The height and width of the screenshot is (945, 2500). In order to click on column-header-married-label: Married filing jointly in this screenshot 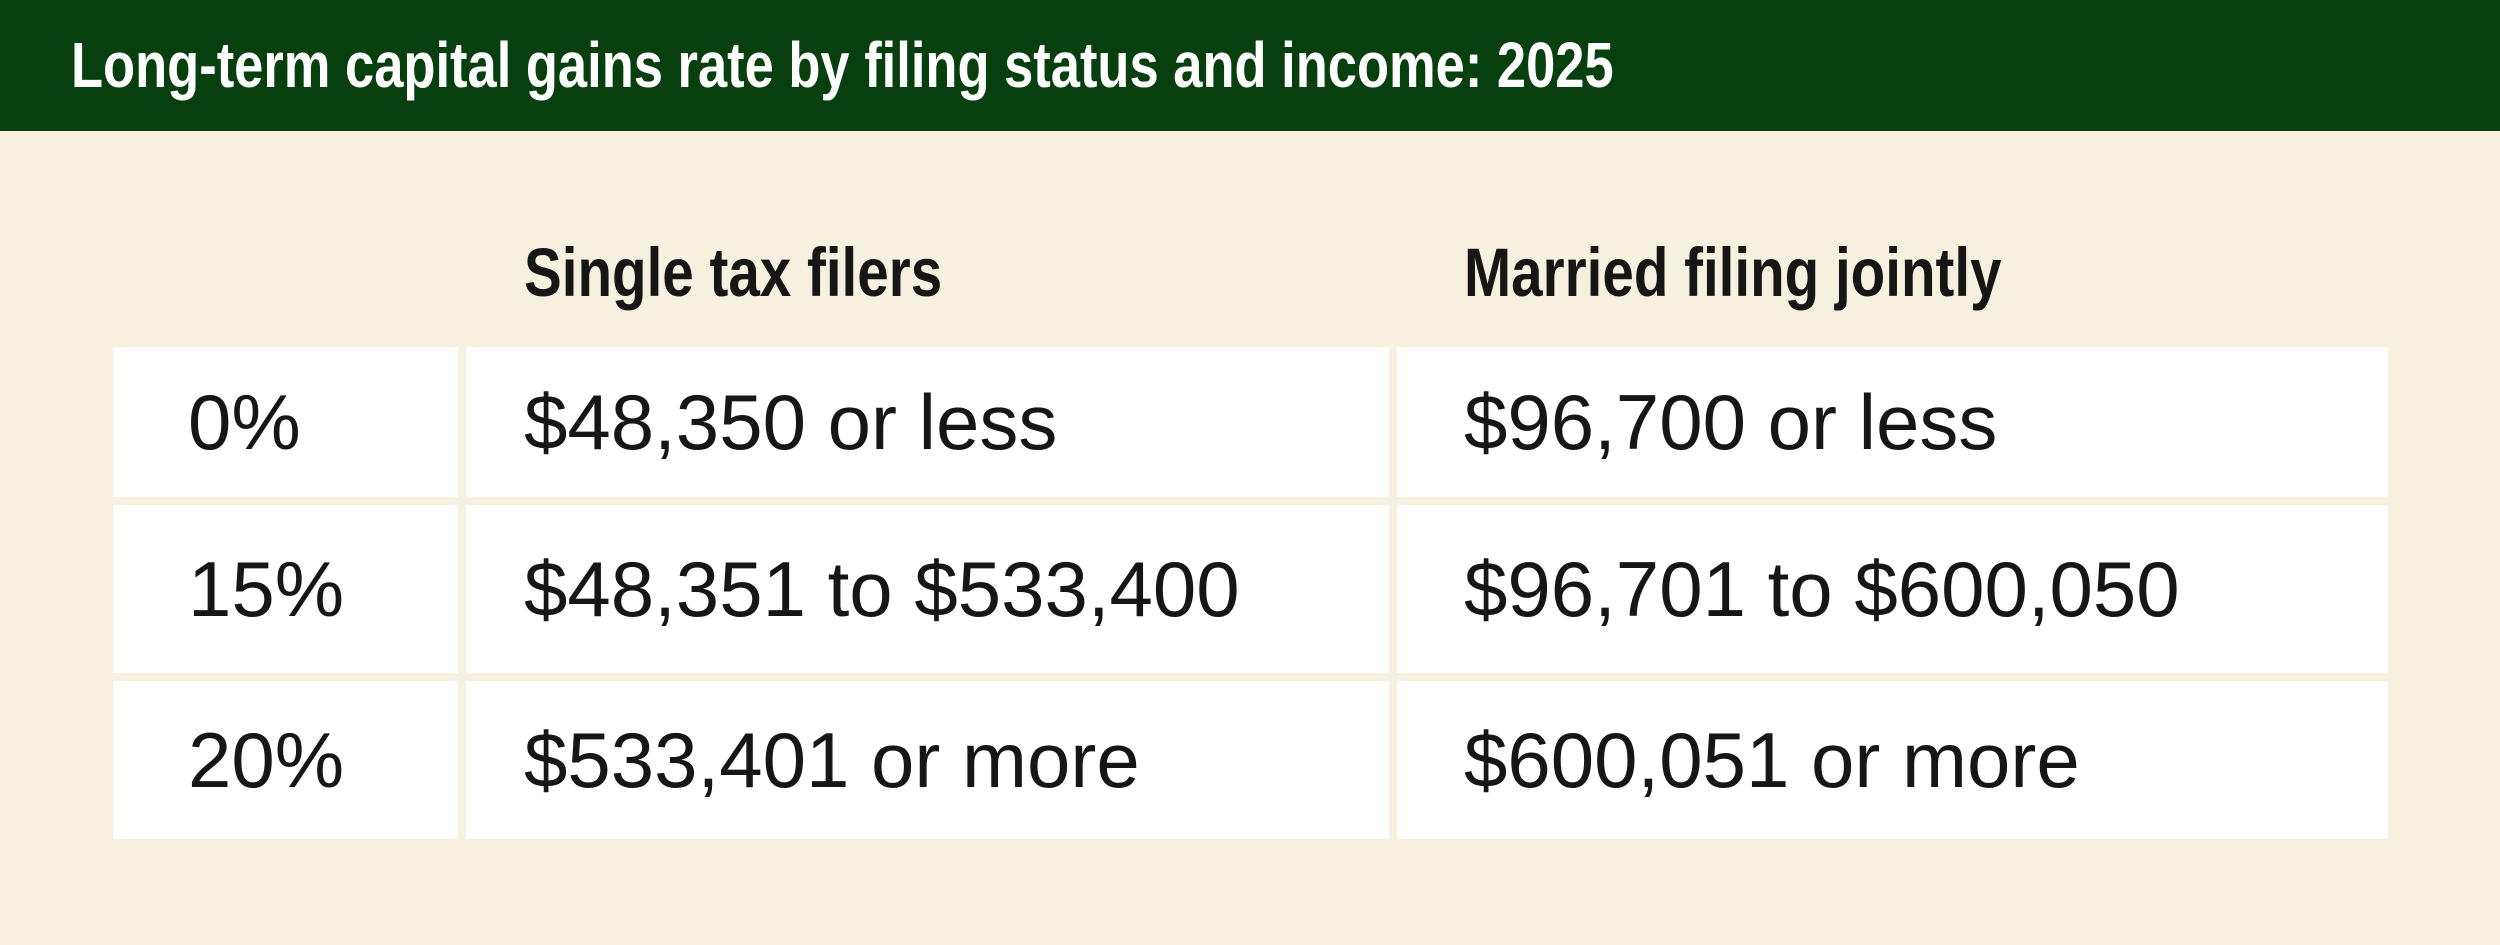, I will do `click(1733, 272)`.